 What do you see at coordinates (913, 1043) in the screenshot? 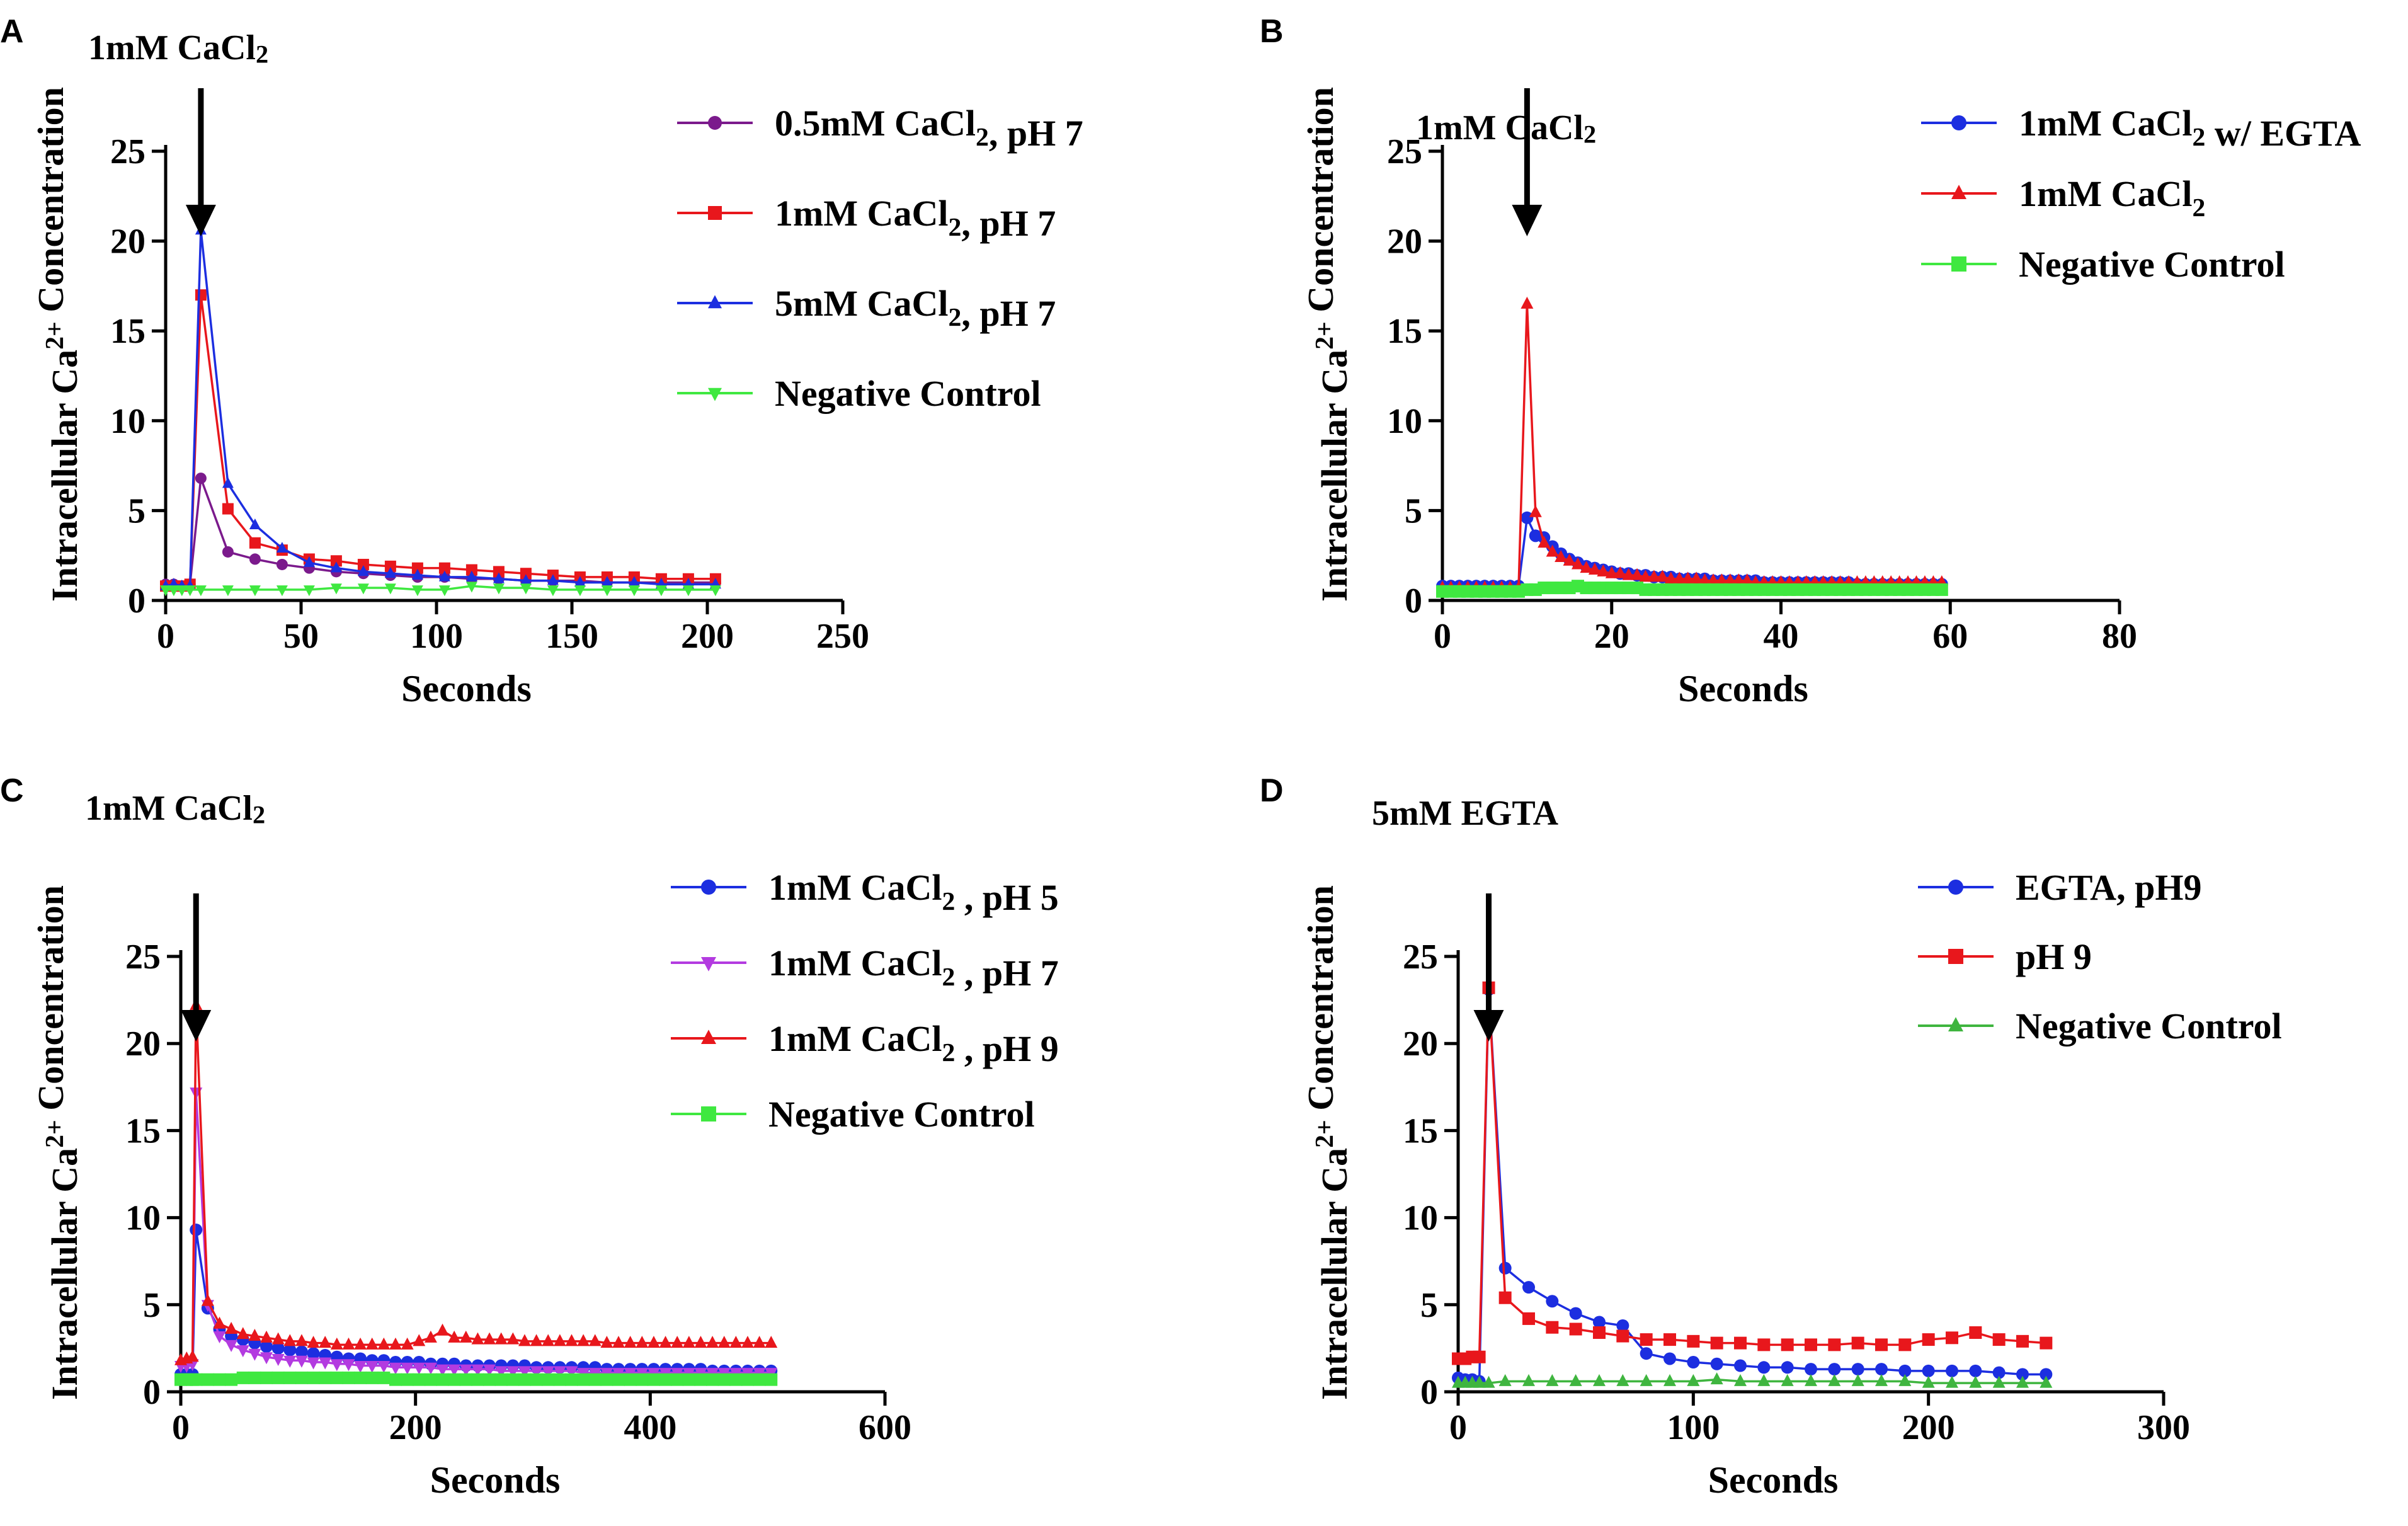
I see `legend-label: 1mM CaCl2 , pH 9` at bounding box center [913, 1043].